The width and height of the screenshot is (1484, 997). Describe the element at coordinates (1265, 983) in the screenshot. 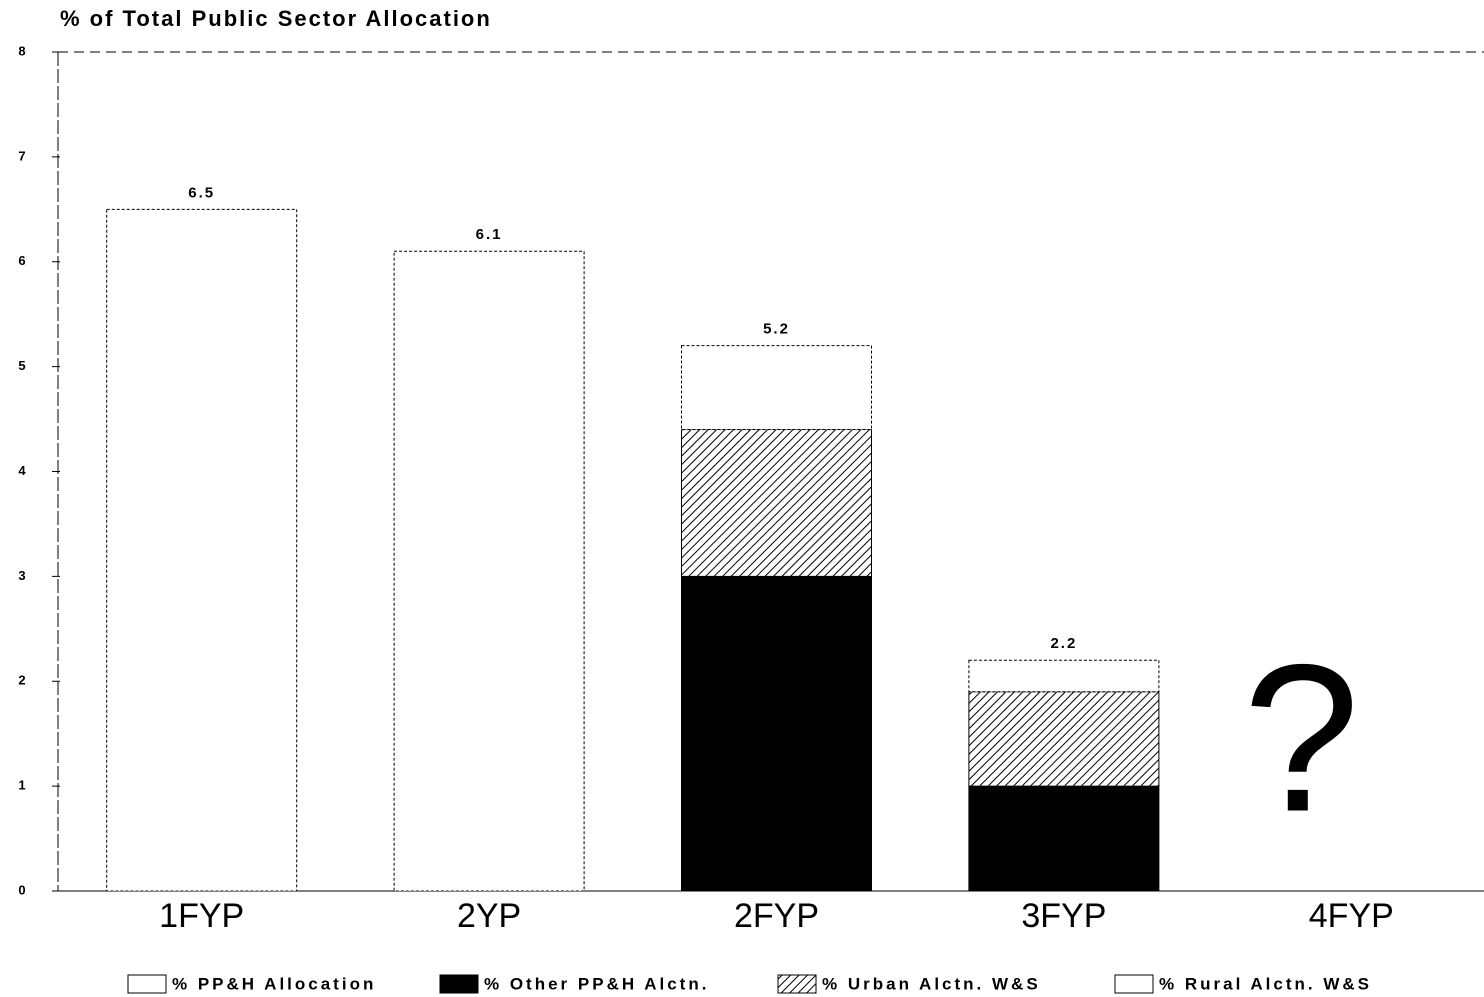

I see `legend-label: % Rural Alctn. W&S` at that location.